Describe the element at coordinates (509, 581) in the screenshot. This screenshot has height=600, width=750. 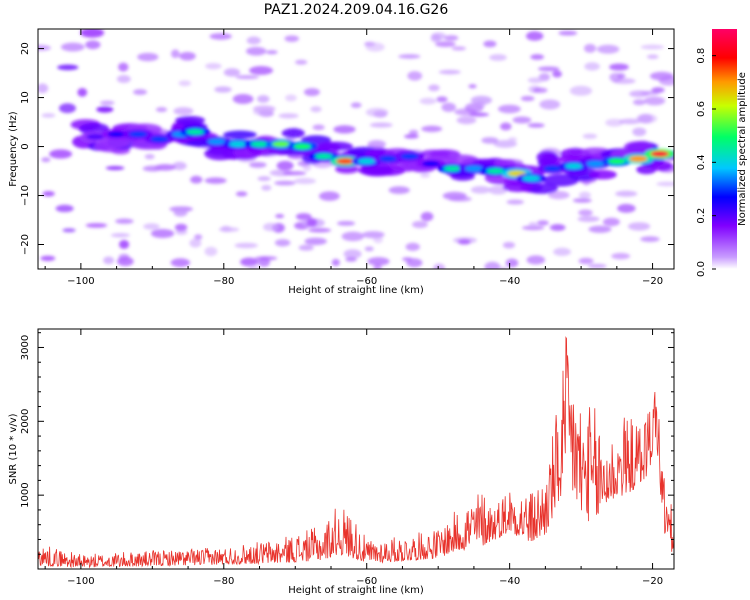
I see `snr-xtick-label: −40` at that location.